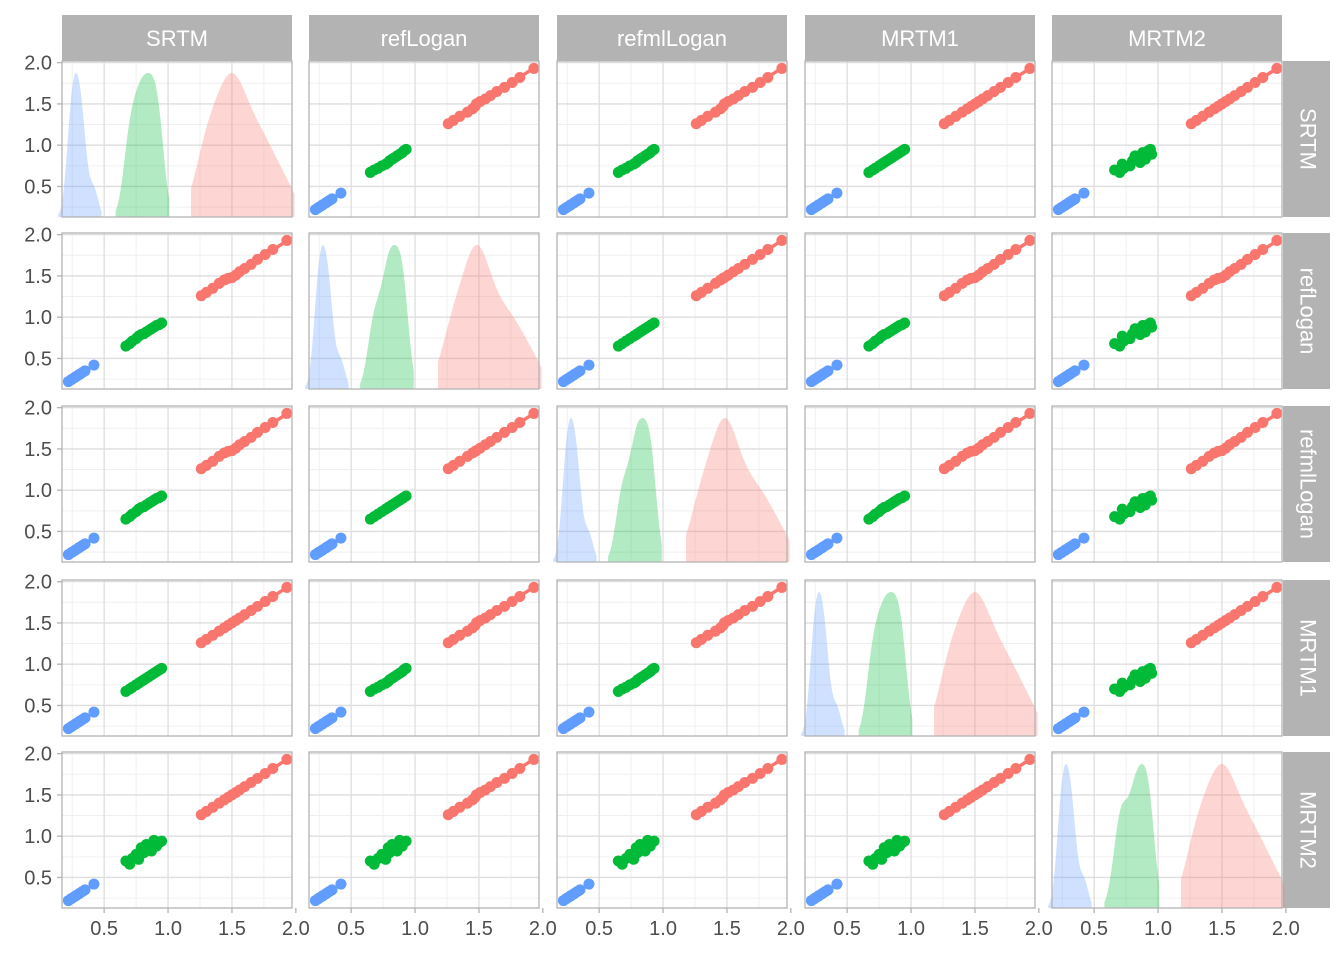 The height and width of the screenshot is (965, 1344). Describe the element at coordinates (38, 105) in the screenshot. I see `y-tick-label: 1.5` at that location.